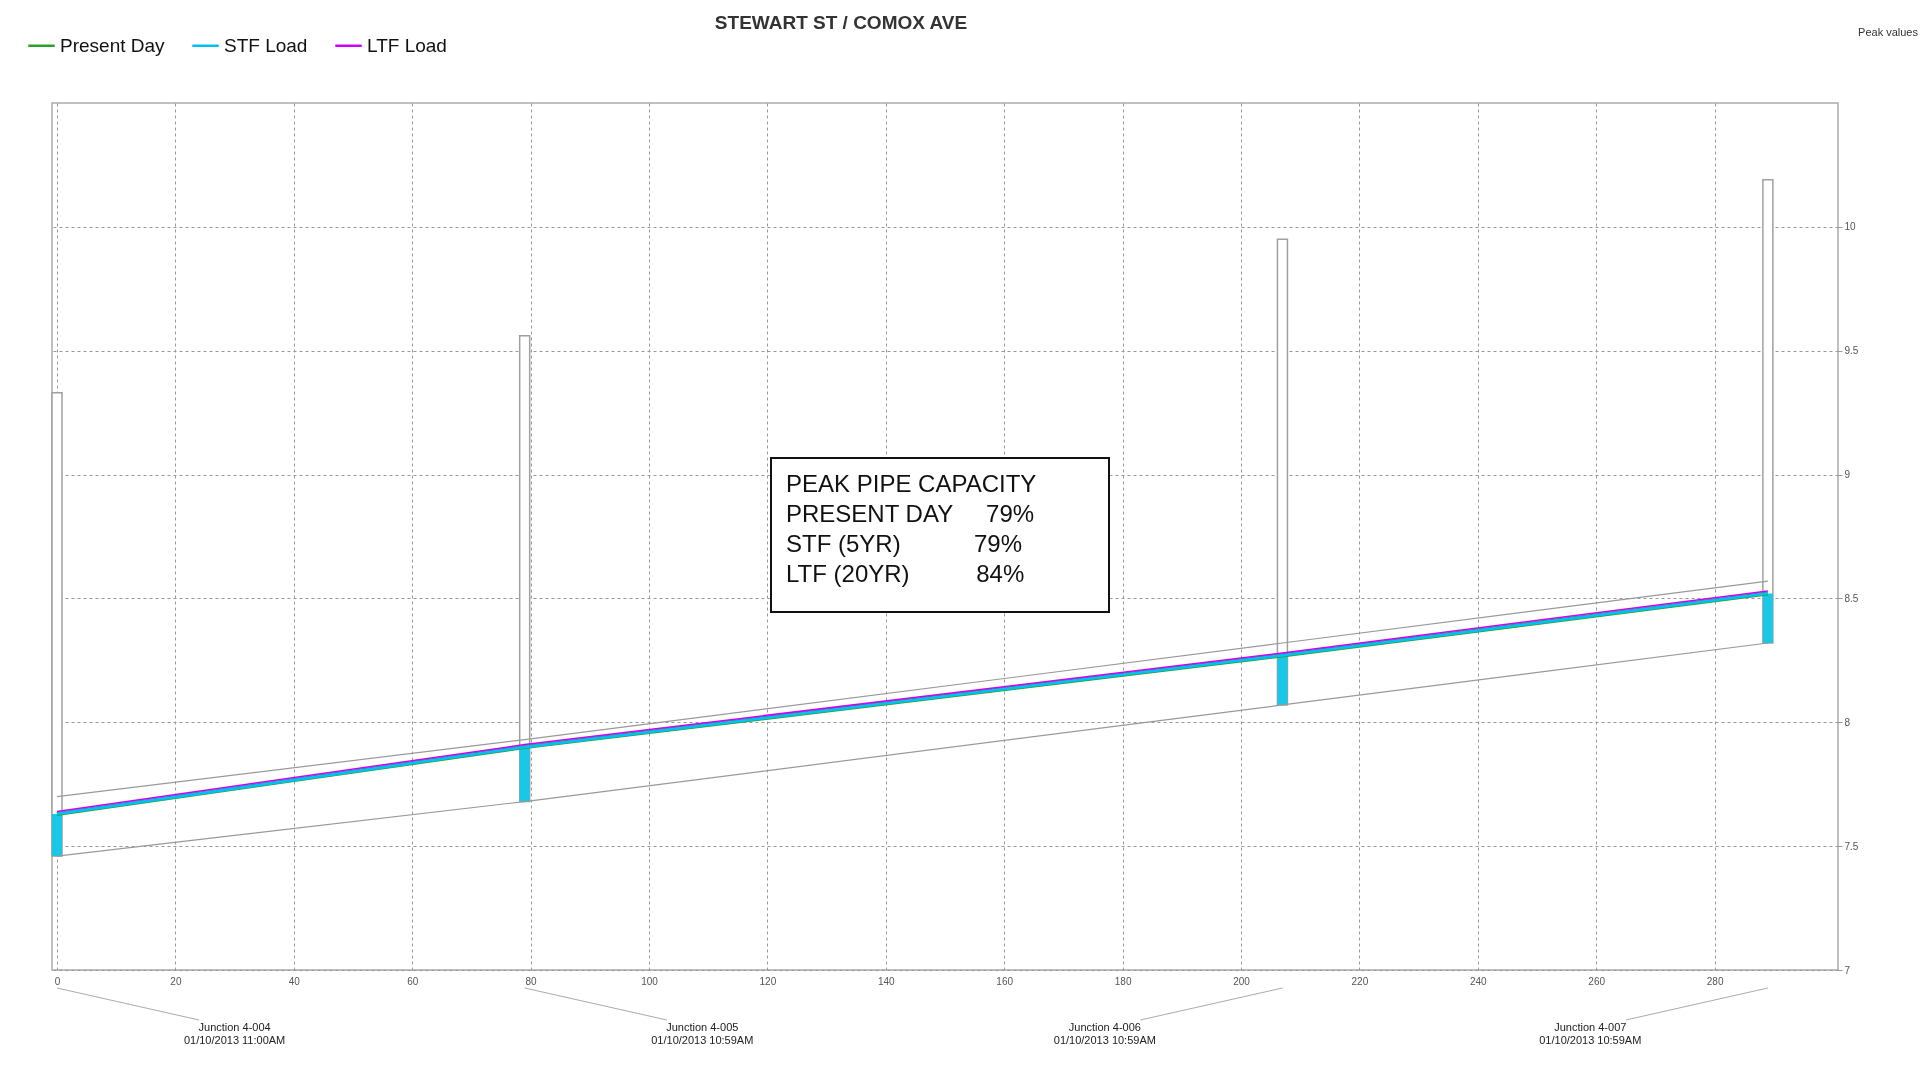 The width and height of the screenshot is (1926, 1068). Describe the element at coordinates (1123, 981) in the screenshot. I see `x-tick-label: 180` at that location.